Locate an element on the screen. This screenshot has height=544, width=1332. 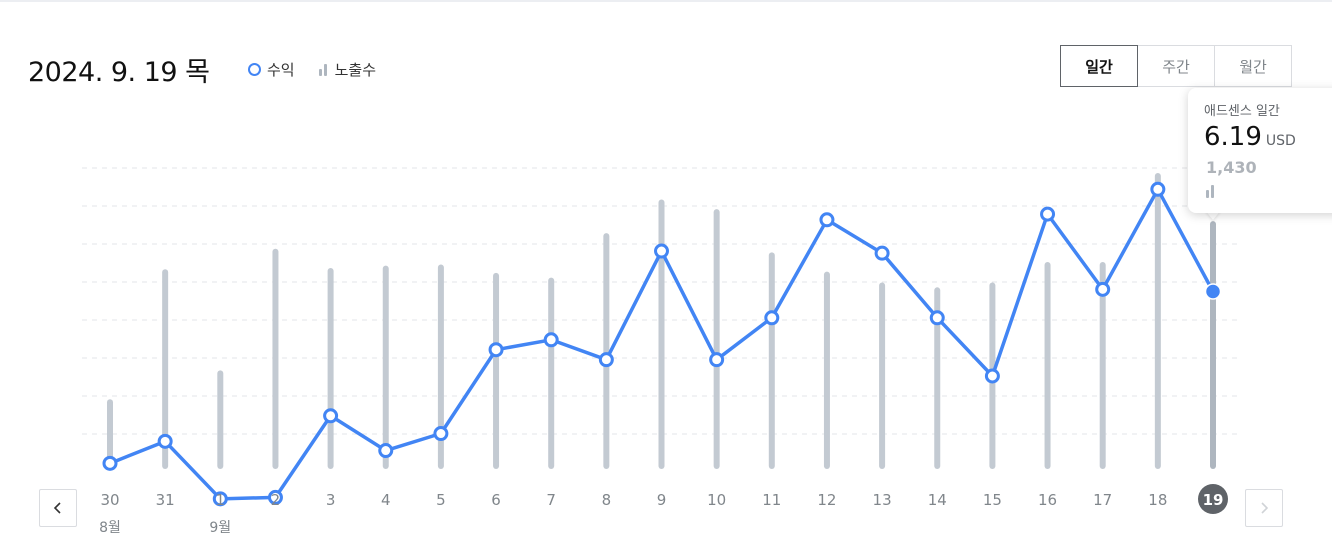
x-tick-label: 9 is located at coordinates (662, 500).